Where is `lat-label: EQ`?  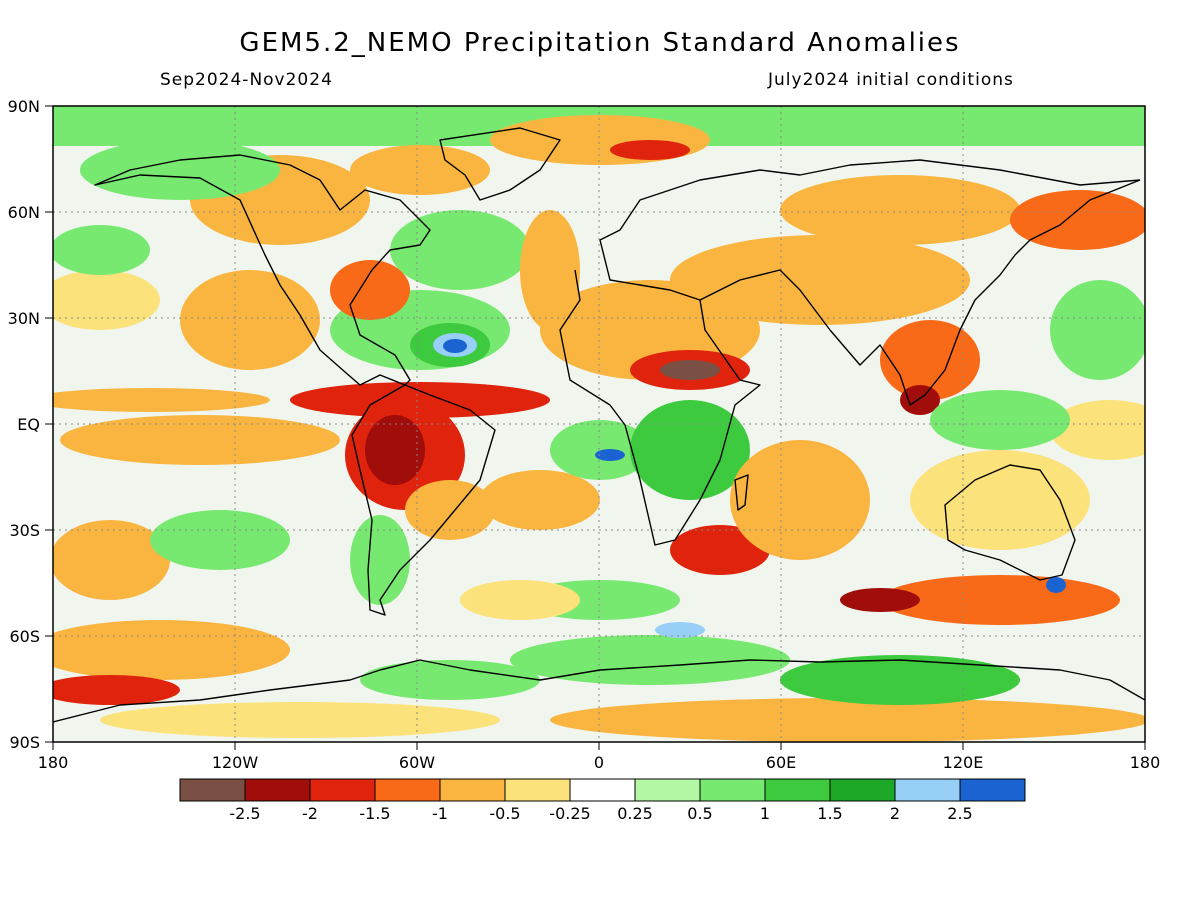 lat-label: EQ is located at coordinates (28, 424).